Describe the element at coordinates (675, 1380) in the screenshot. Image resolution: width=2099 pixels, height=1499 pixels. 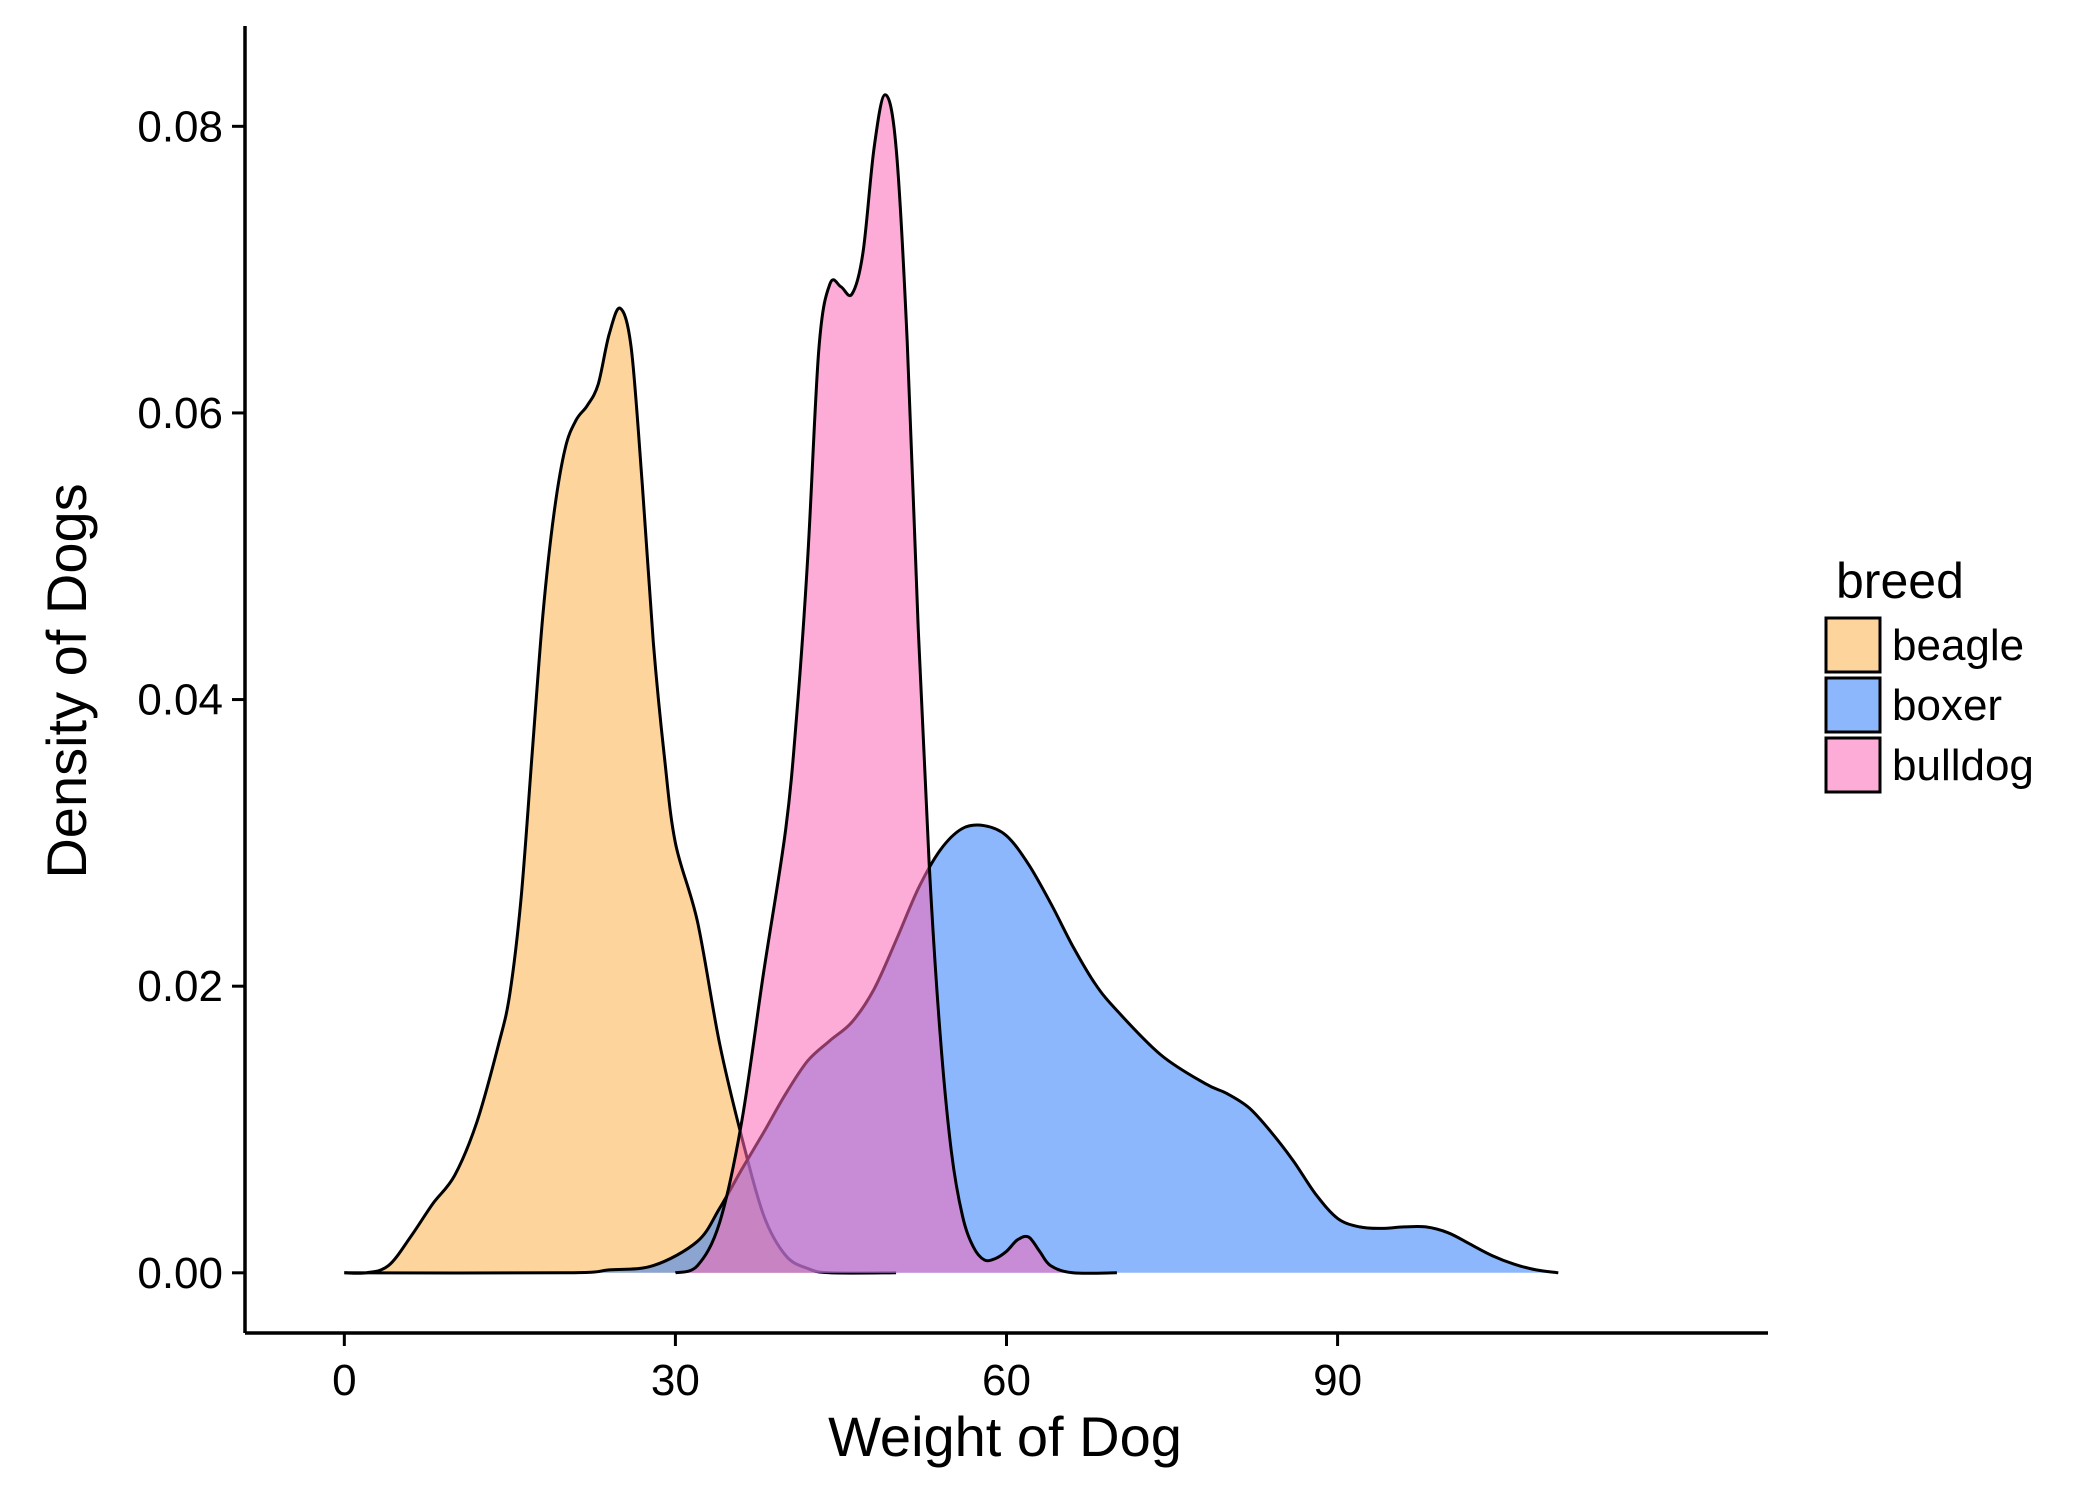
I see `x-tick-label: 30` at that location.